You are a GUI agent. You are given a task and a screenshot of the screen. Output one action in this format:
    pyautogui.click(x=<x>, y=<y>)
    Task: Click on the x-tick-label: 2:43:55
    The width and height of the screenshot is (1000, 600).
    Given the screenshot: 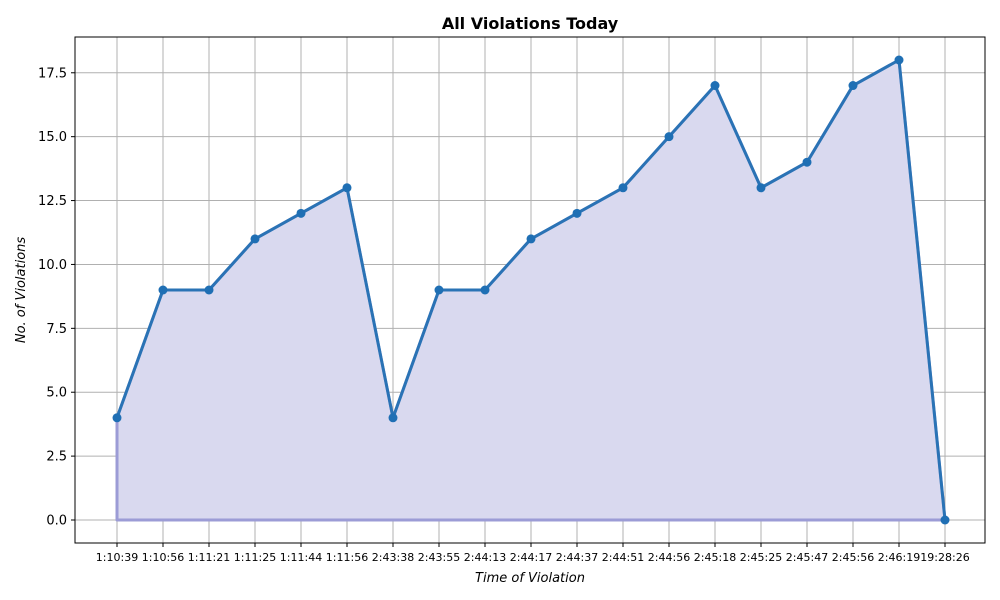 What is the action you would take?
    pyautogui.click(x=439, y=557)
    